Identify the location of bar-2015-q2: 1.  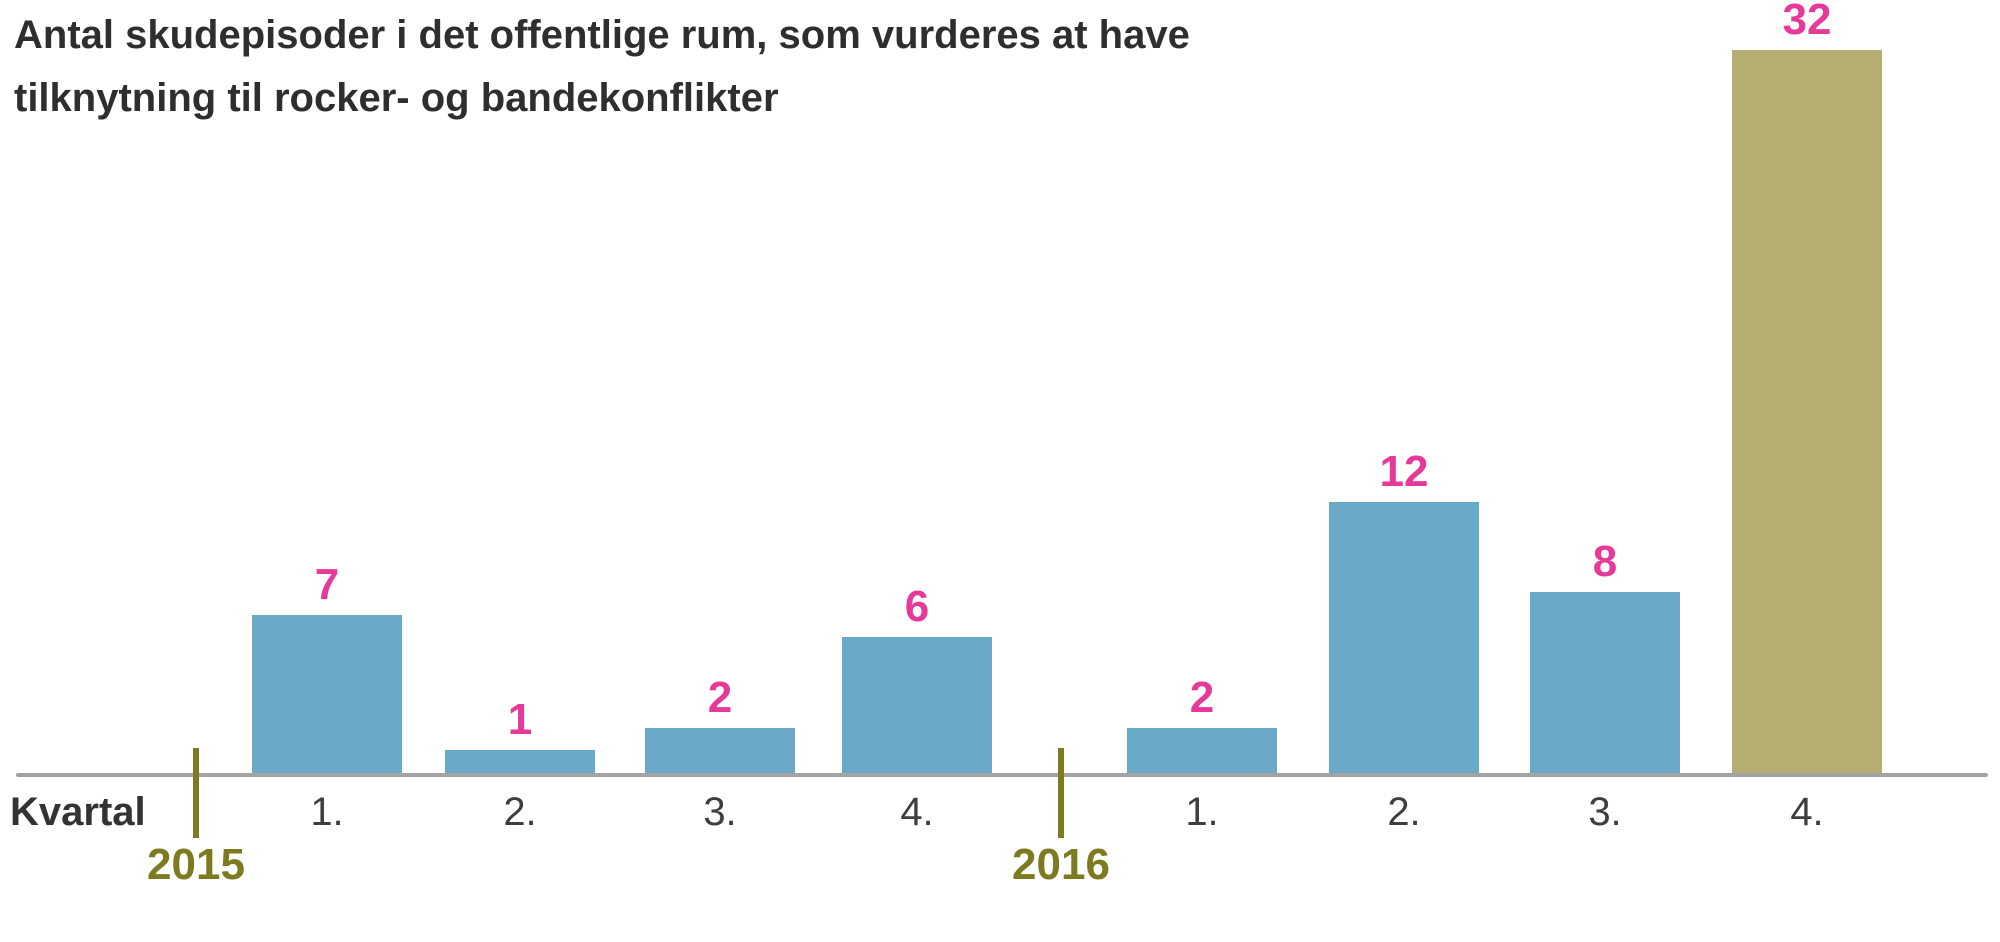
(520, 735).